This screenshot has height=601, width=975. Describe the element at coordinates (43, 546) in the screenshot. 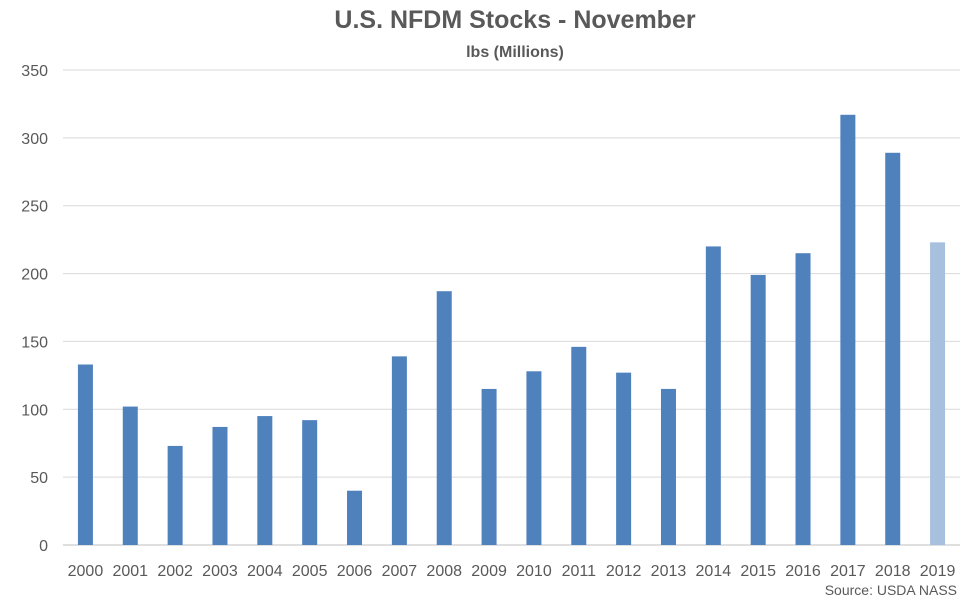

I see `y-tick-label: 0` at that location.